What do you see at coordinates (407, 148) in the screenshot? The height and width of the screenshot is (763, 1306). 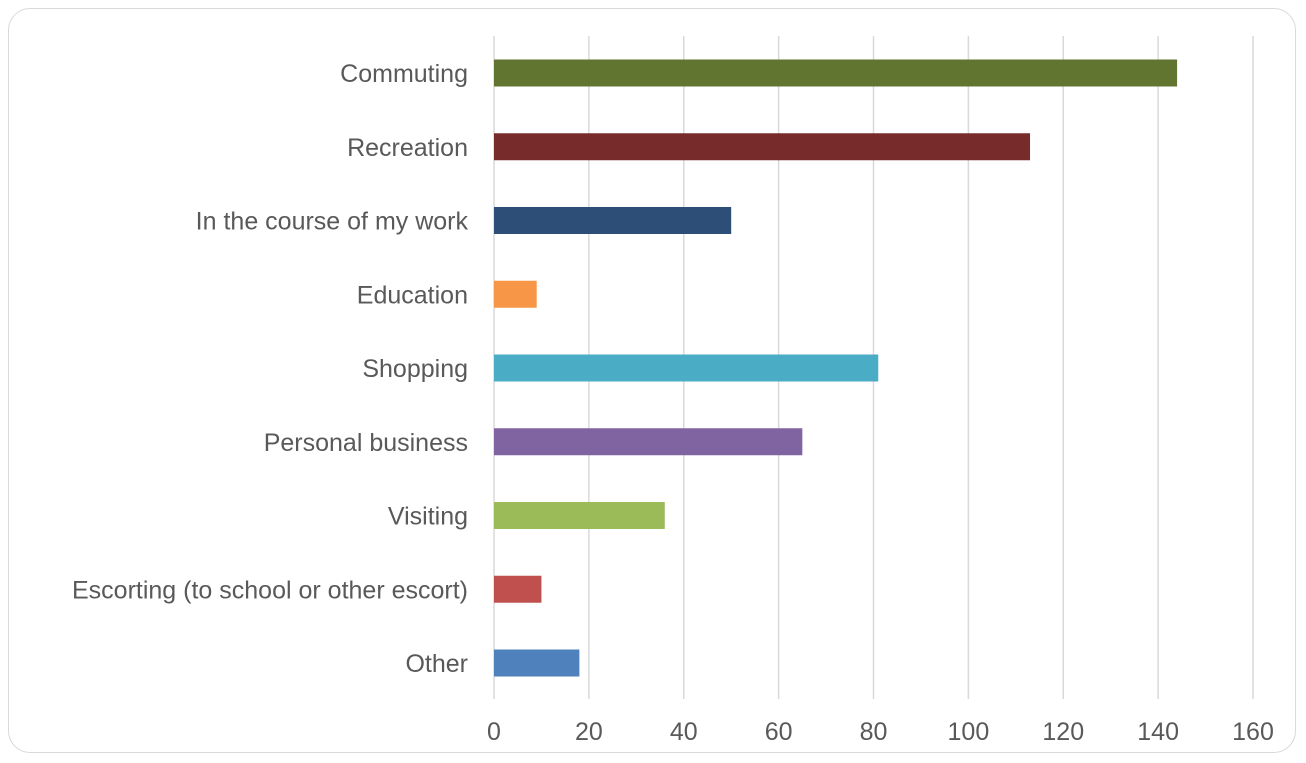 I see `category-label-1: Recreation` at bounding box center [407, 148].